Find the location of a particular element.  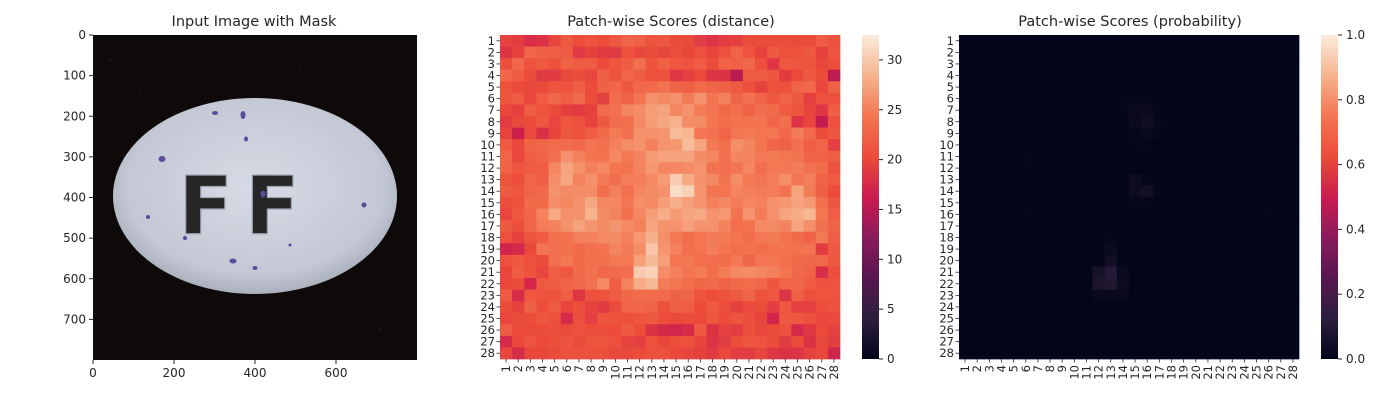

distance-y-tick-label: 25 is located at coordinates (487, 319).